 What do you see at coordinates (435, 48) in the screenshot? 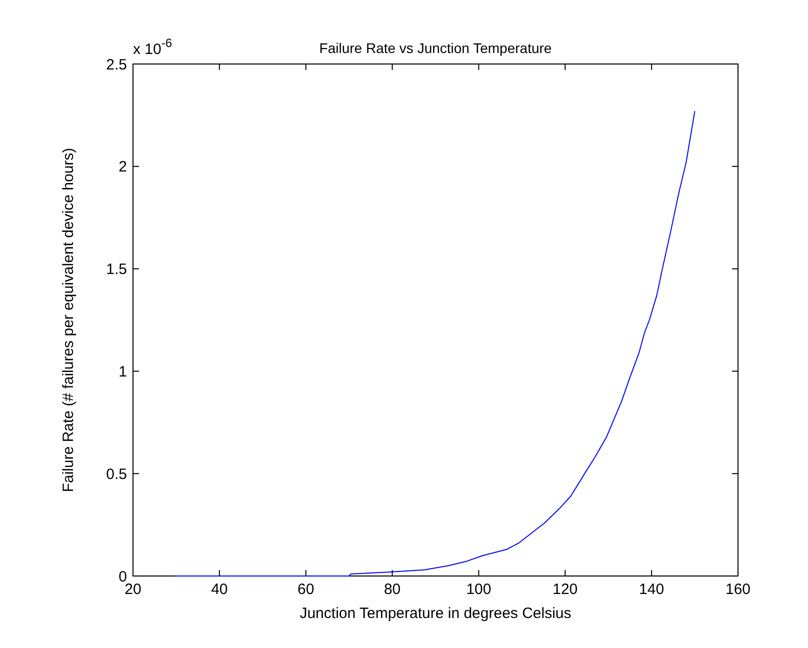
I see `chart-title: Failure Rate vs Junction Temperature` at bounding box center [435, 48].